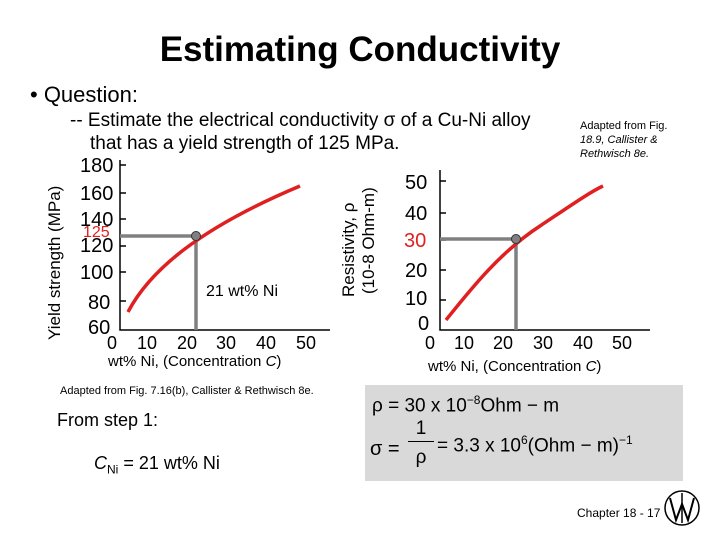 The image size is (720, 540). Describe the element at coordinates (421, 441) in the screenshot. I see `fraction-bar` at that location.